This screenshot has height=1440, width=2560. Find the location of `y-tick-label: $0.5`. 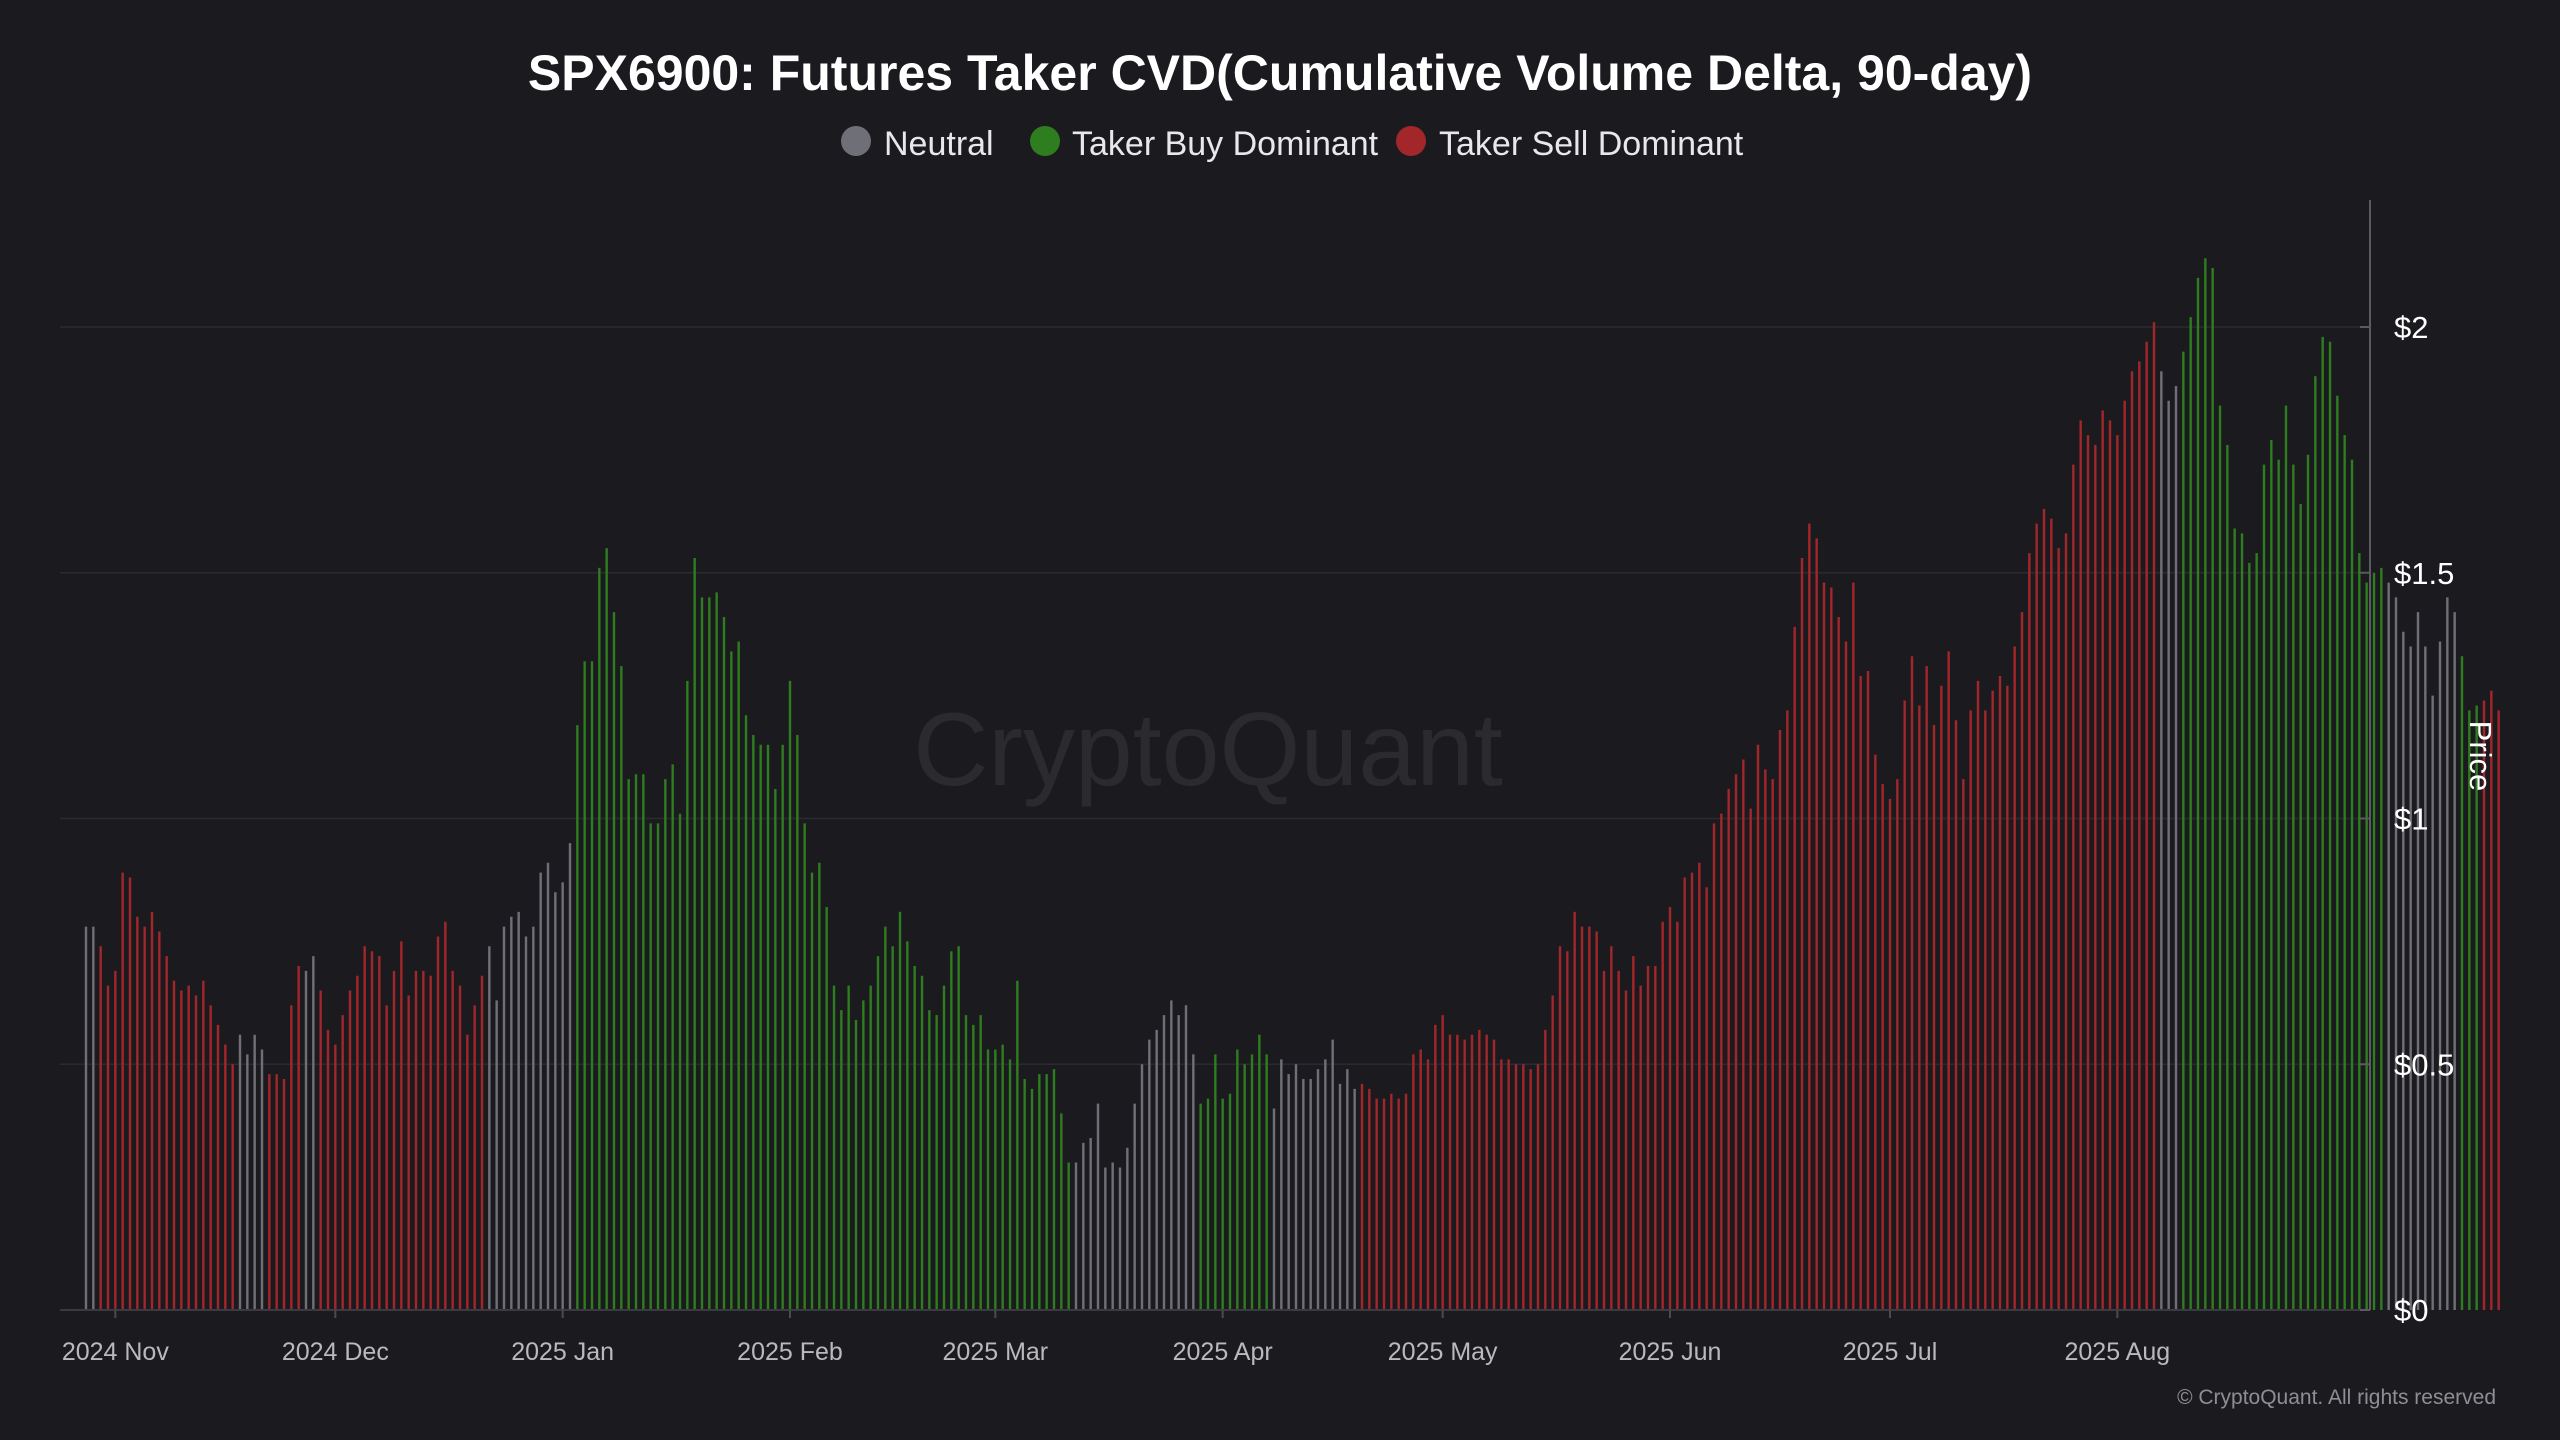

y-tick-label: $0.5 is located at coordinates (2424, 1064).